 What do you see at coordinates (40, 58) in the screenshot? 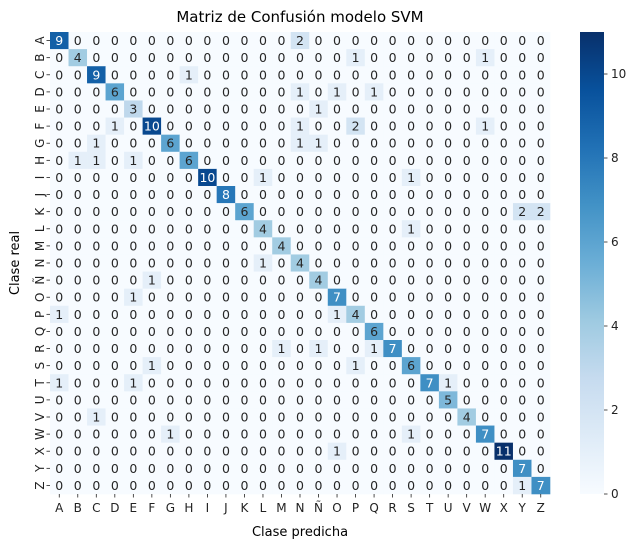
I see `y-tick-label: B` at bounding box center [40, 58].